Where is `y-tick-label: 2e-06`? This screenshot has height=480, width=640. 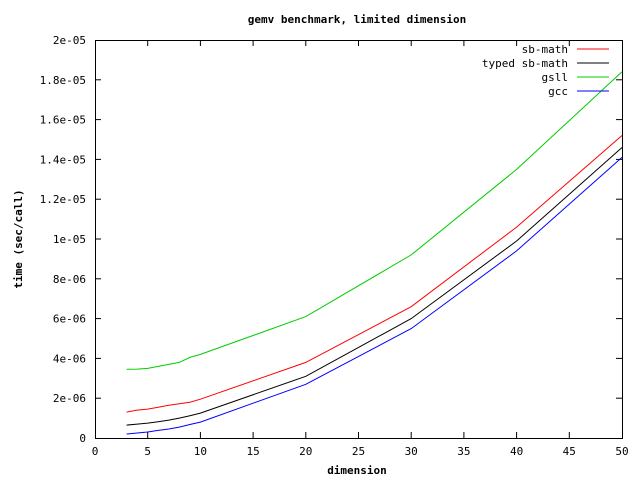 y-tick-label: 2e-06 is located at coordinates (69, 398).